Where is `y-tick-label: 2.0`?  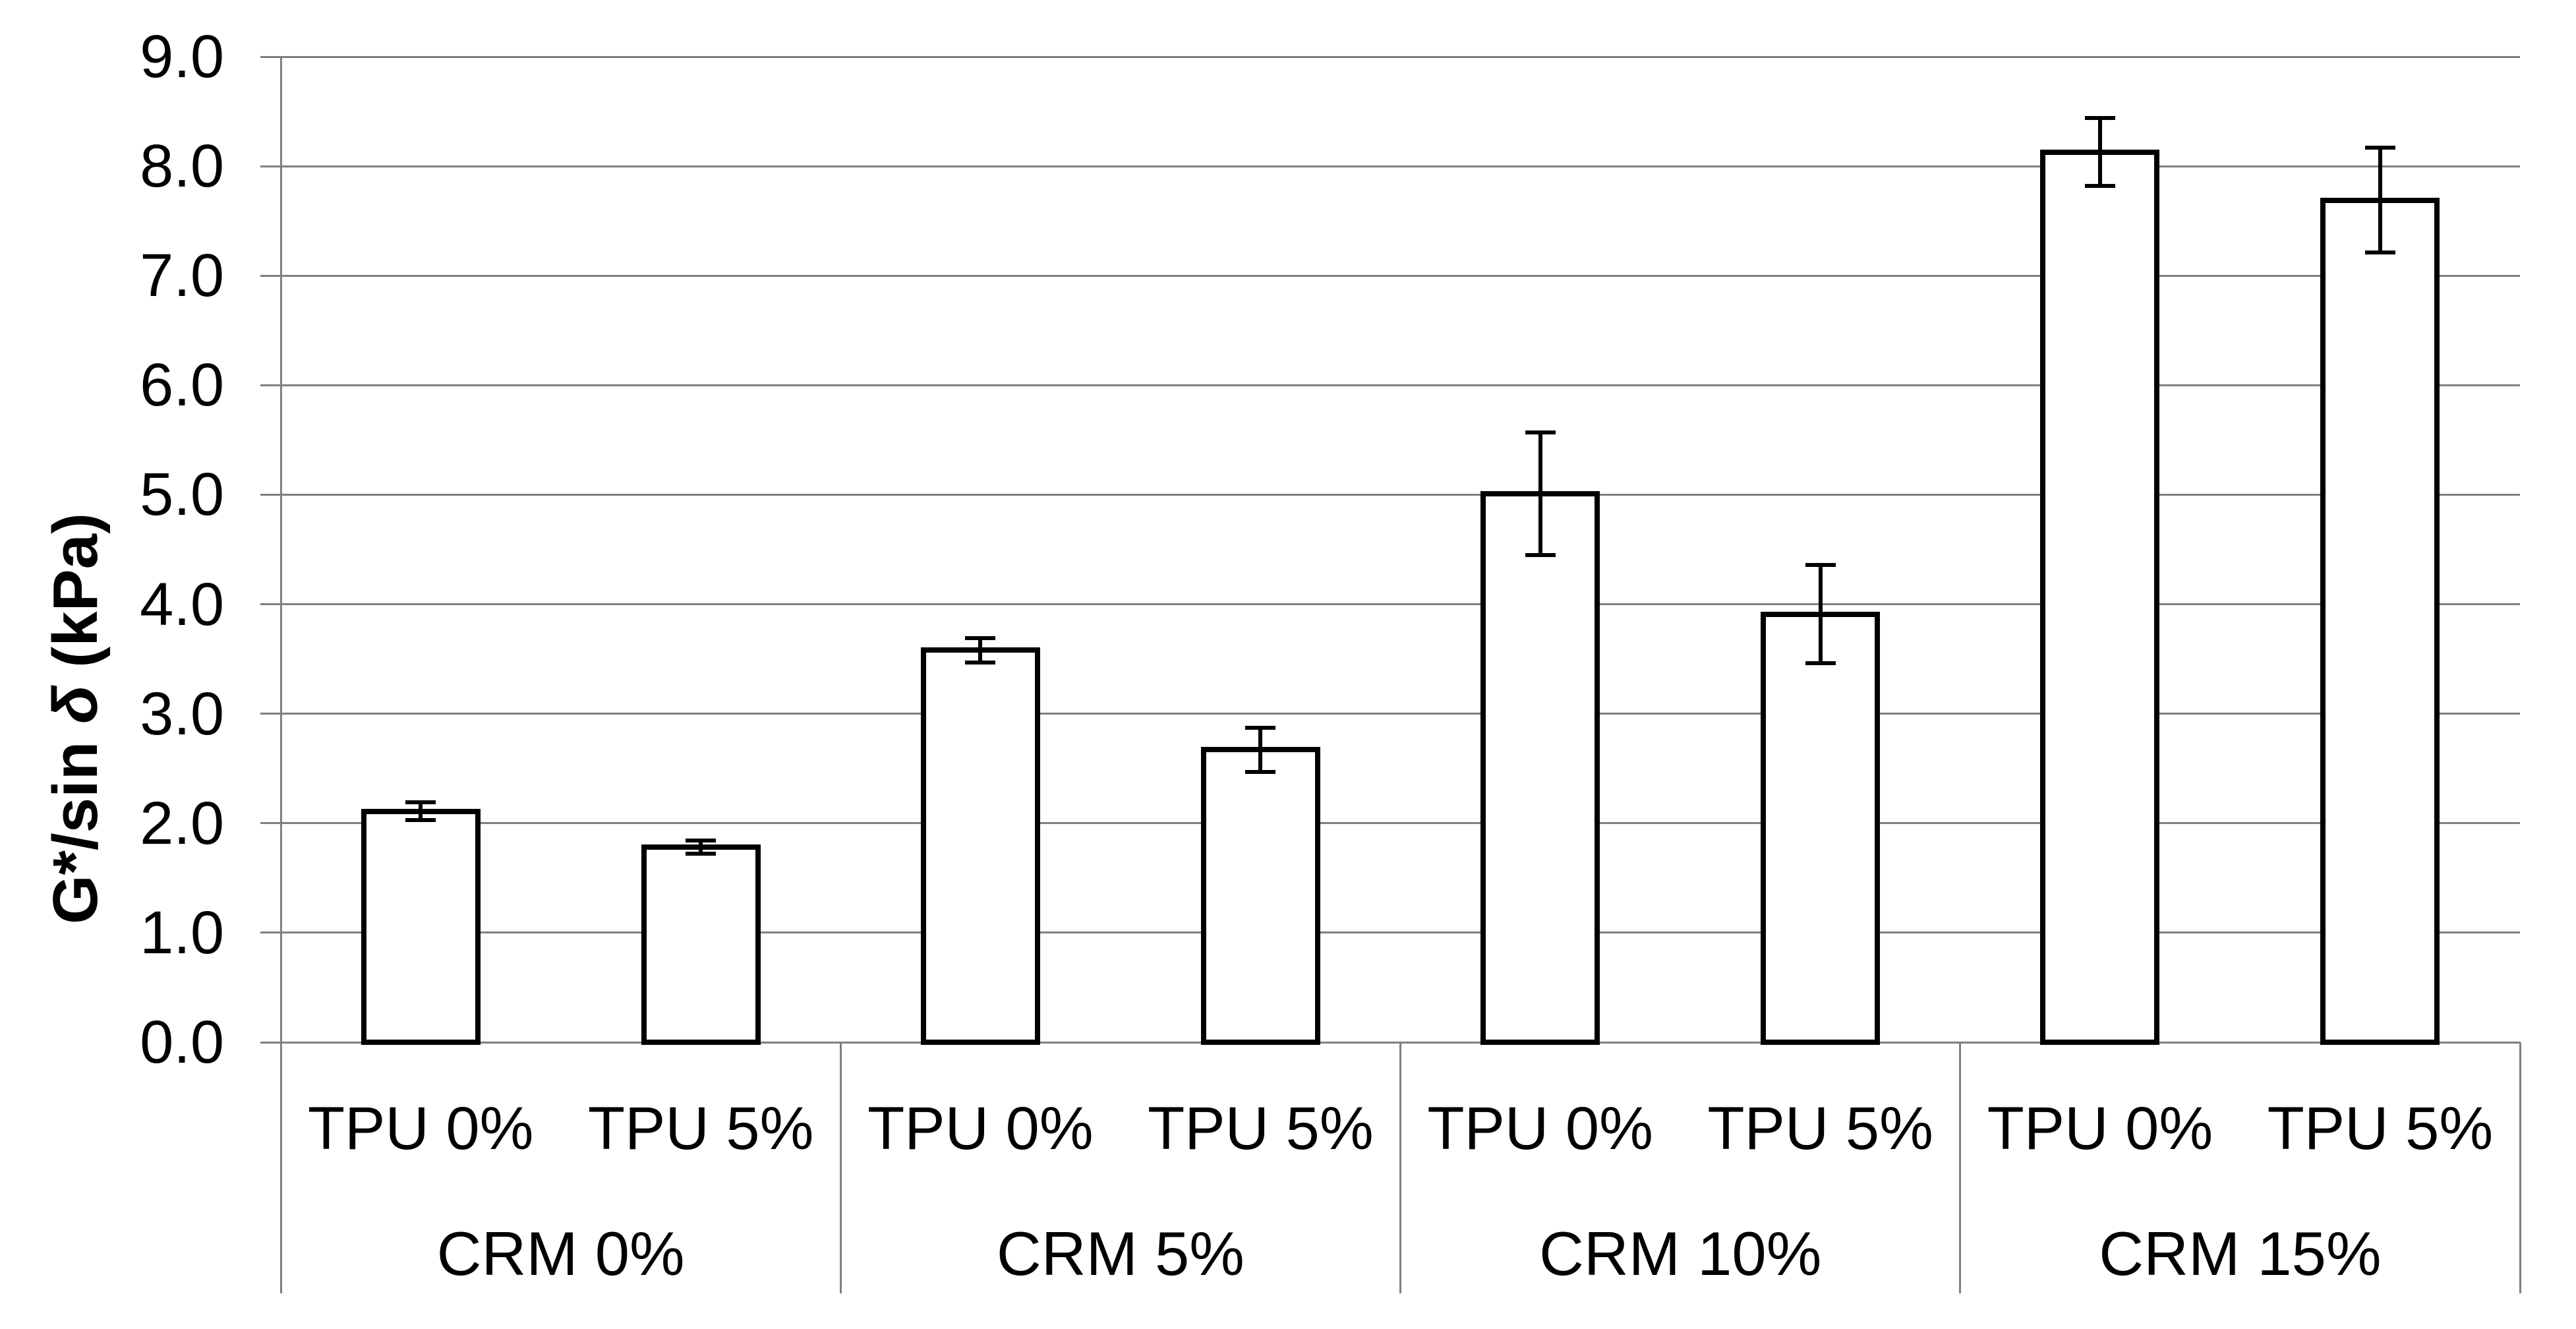
y-tick-label: 2.0 is located at coordinates (182, 823).